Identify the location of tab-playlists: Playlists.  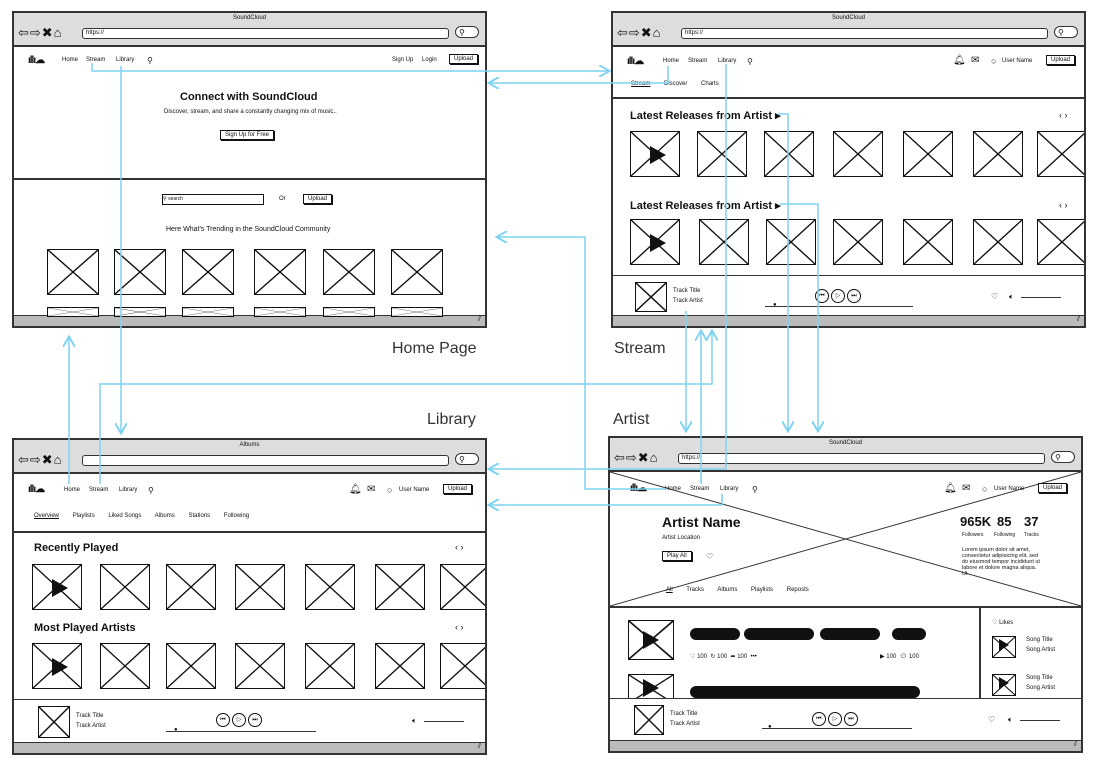
(762, 590).